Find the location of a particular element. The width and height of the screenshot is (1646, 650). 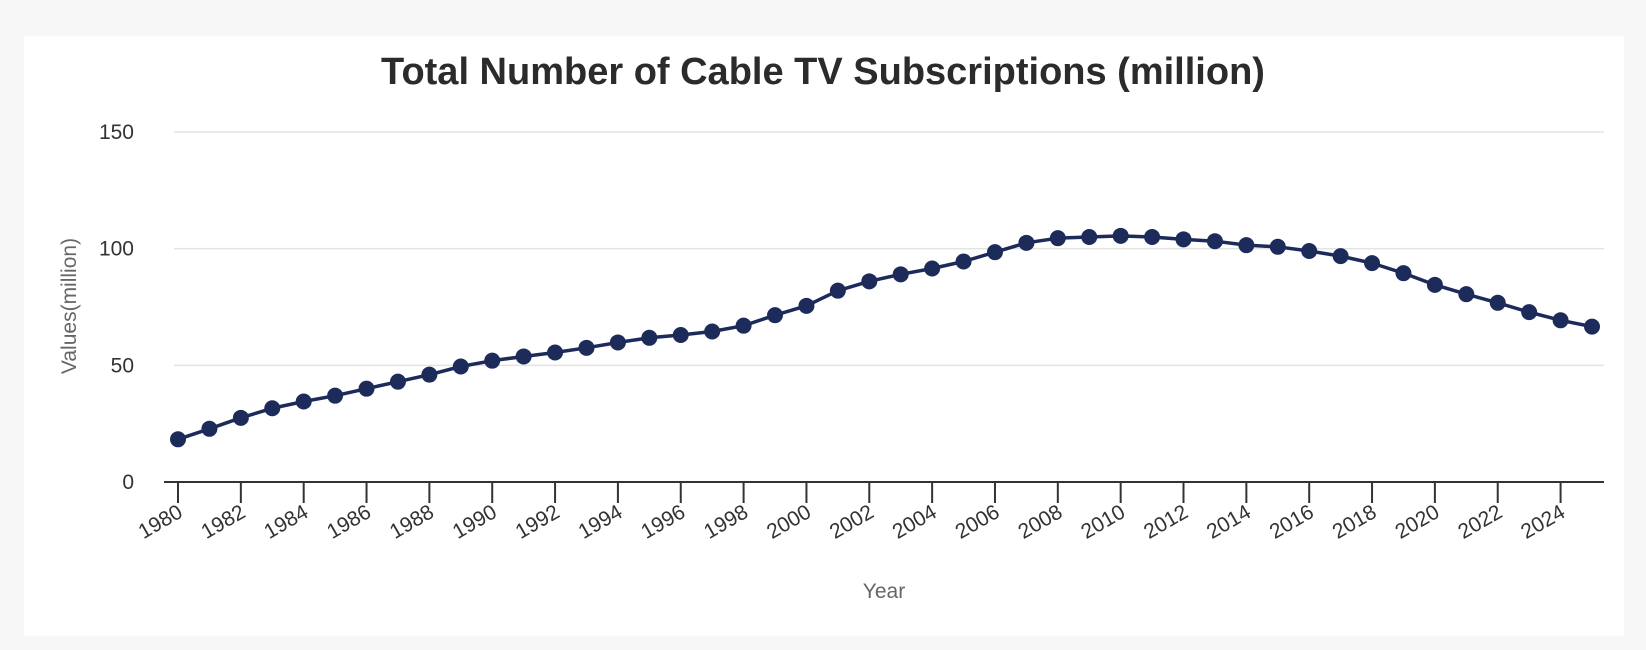

x-tick-label-2008: 2008 is located at coordinates (1040, 521).